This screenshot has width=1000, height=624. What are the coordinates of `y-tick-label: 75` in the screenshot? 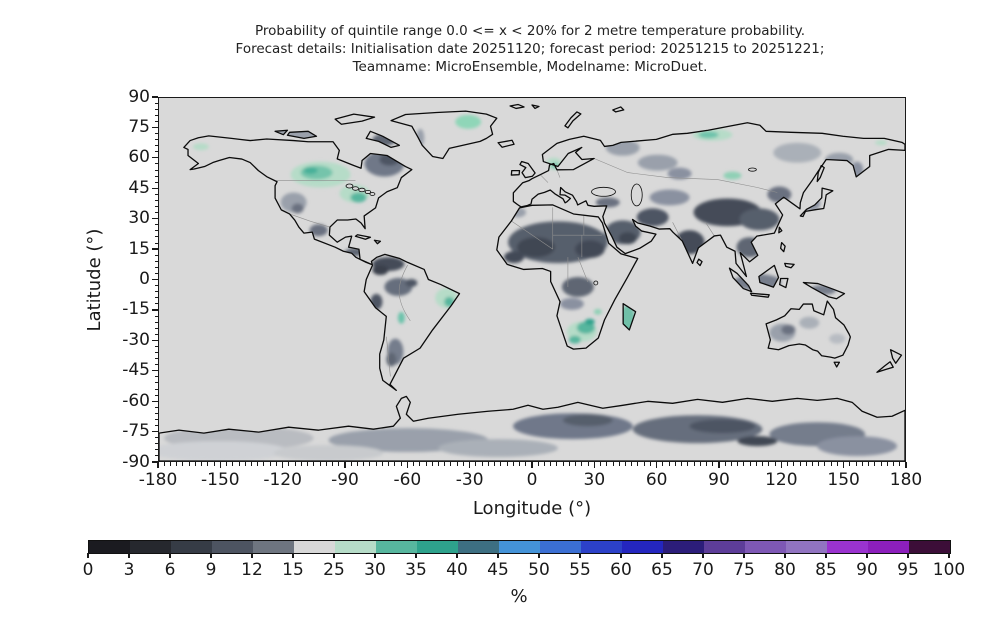 It's located at (139, 126).